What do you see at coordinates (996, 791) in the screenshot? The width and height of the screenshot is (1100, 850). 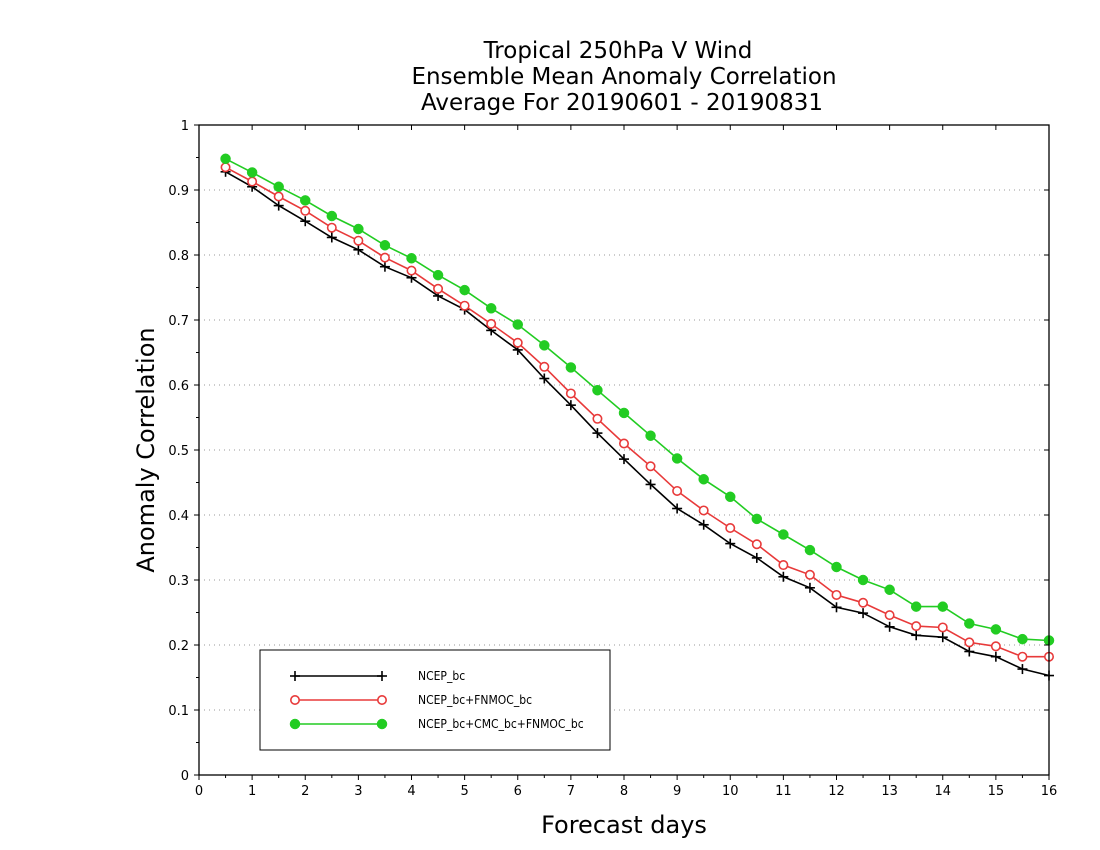 I see `x-tick-label-15: 15` at bounding box center [996, 791].